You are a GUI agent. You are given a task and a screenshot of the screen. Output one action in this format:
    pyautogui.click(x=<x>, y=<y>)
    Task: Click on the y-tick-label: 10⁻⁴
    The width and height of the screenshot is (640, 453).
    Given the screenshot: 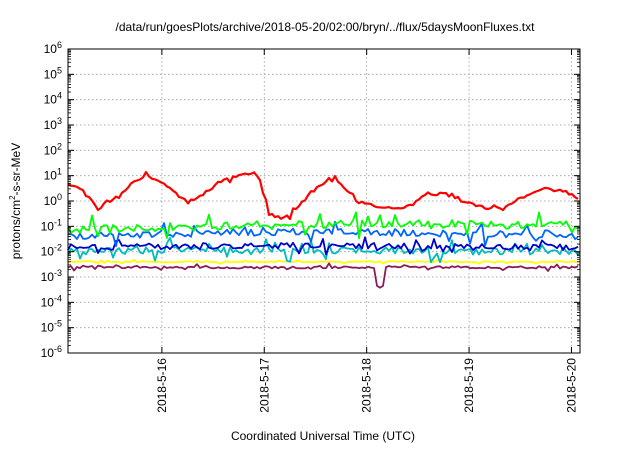 What is the action you would take?
    pyautogui.click(x=51, y=301)
    